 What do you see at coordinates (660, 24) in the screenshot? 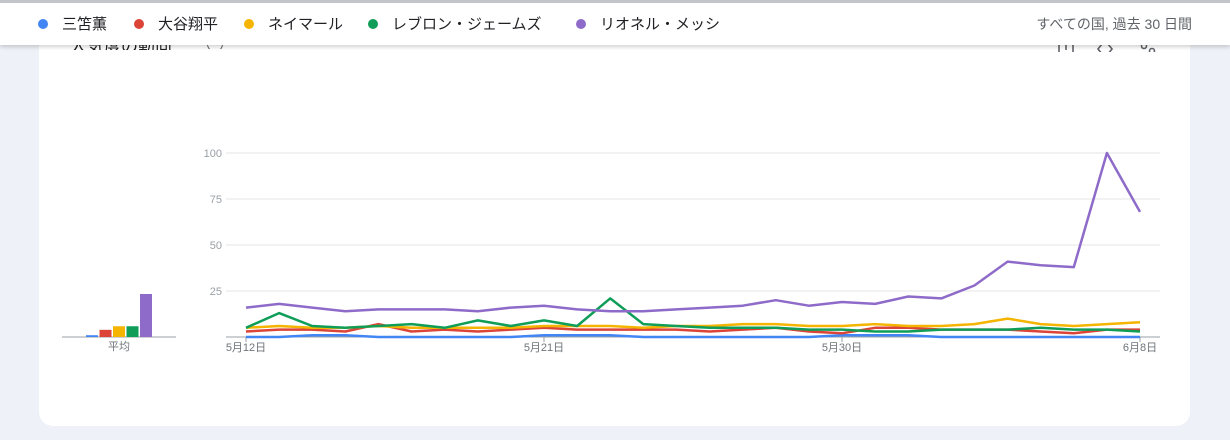
I see `legend-label: リオネル・メッシ` at bounding box center [660, 24].